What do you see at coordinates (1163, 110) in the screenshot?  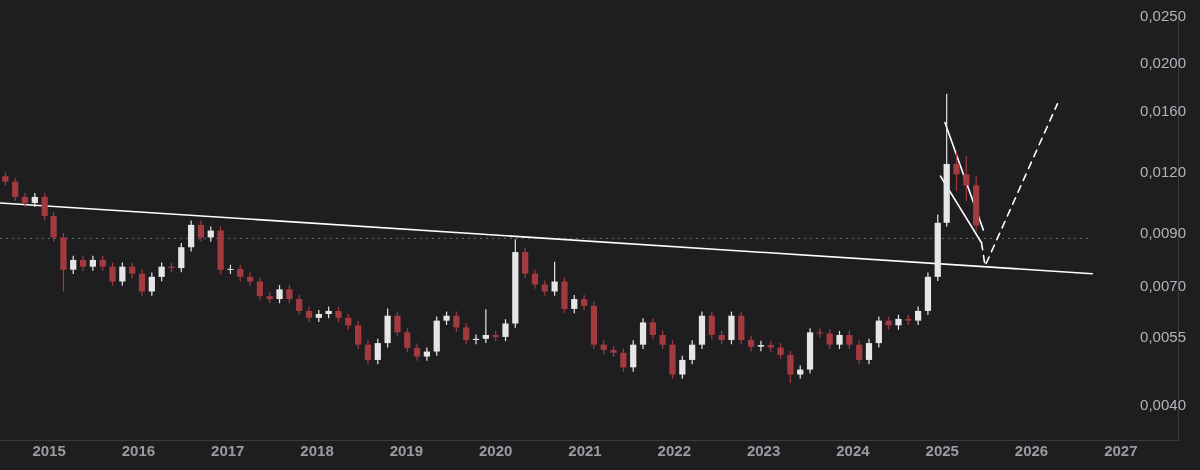 I see `y-tick-label: 0,0160` at bounding box center [1163, 110].